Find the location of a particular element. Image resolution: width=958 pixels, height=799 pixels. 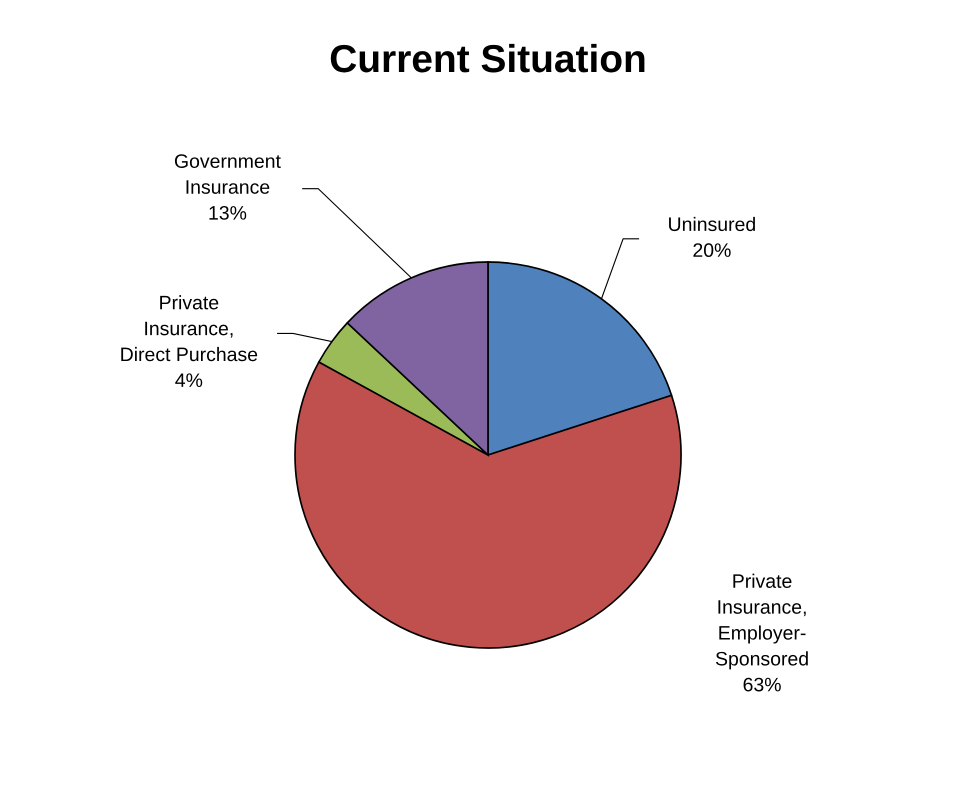

slice-label: Private Insurance, Direct Purchase is located at coordinates (189, 328).